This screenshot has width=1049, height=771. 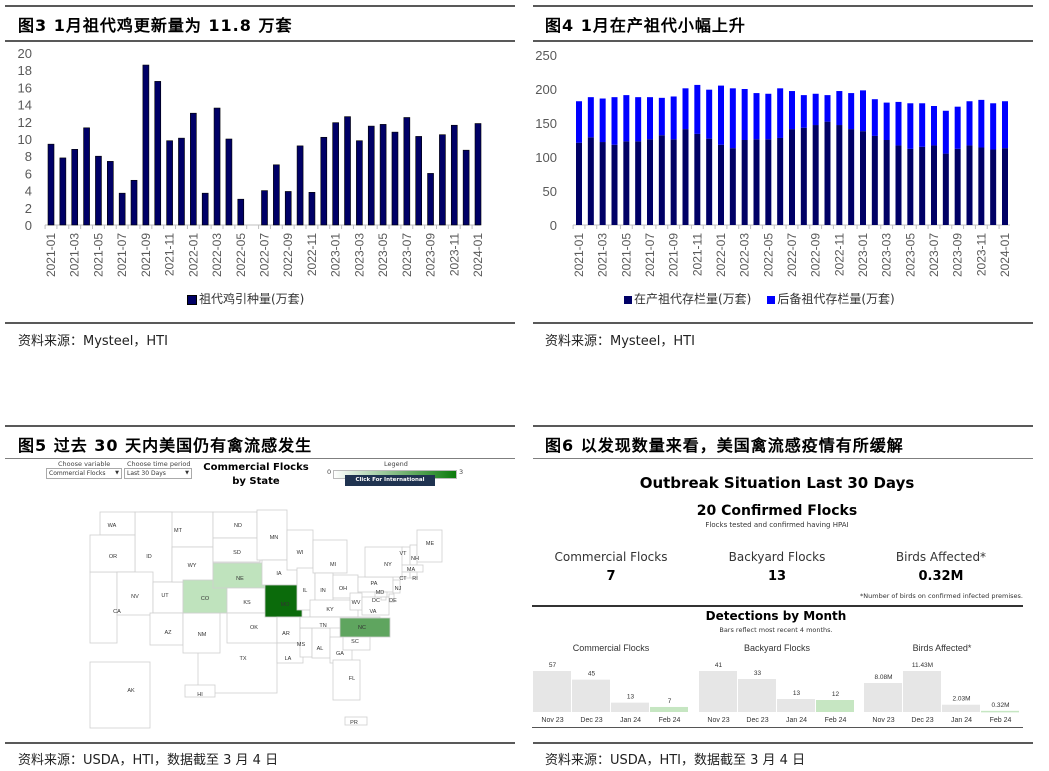 I want to click on state-AZ, so click(x=166, y=629).